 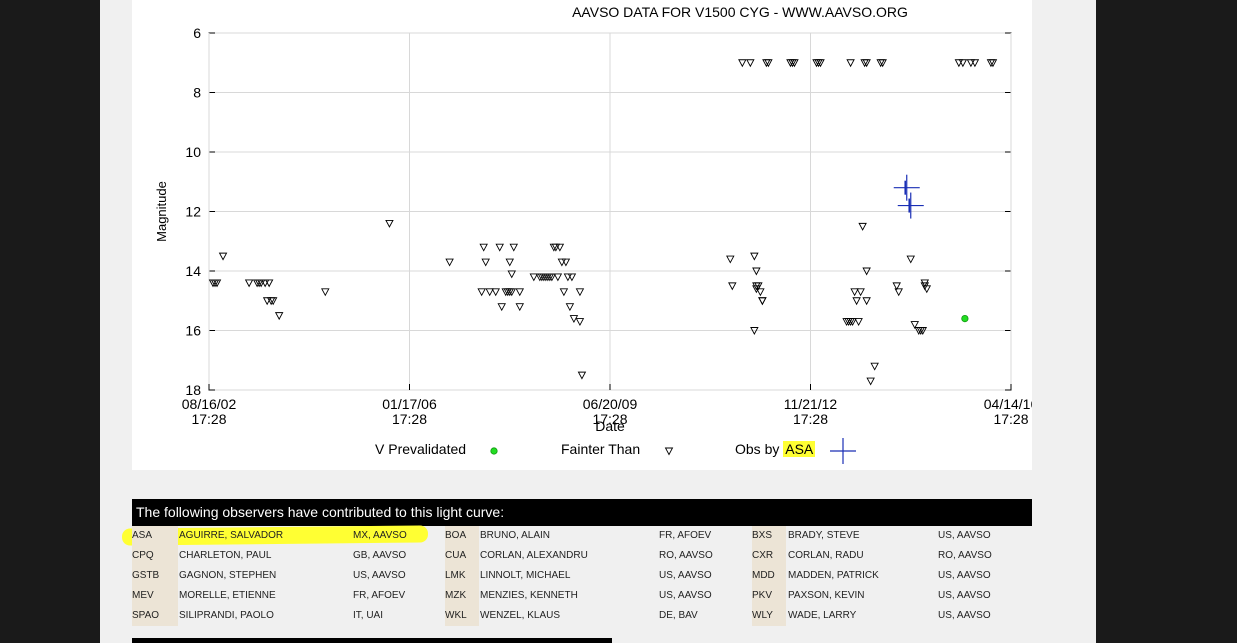 What do you see at coordinates (409, 404) in the screenshot?
I see `x-tick-label-date: 01/17/06` at bounding box center [409, 404].